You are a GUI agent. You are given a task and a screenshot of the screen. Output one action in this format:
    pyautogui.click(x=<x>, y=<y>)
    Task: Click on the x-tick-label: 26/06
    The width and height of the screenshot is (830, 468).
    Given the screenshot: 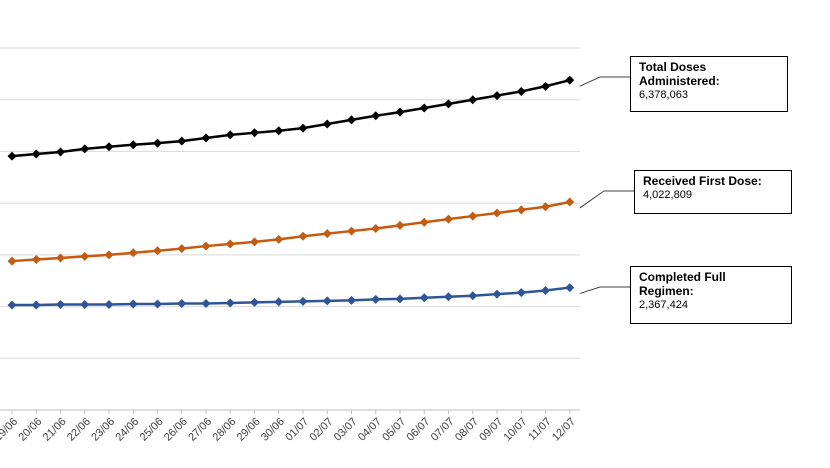 What is the action you would take?
    pyautogui.click(x=176, y=430)
    